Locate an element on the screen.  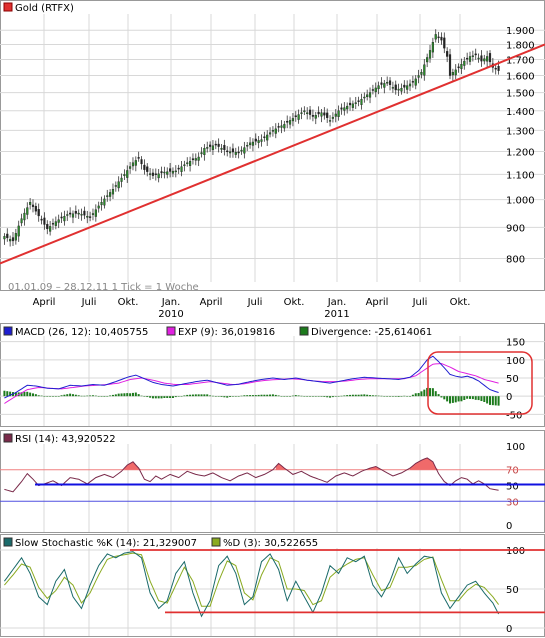
rsi-legend: RSI (14): 43,920522 is located at coordinates (59, 439).